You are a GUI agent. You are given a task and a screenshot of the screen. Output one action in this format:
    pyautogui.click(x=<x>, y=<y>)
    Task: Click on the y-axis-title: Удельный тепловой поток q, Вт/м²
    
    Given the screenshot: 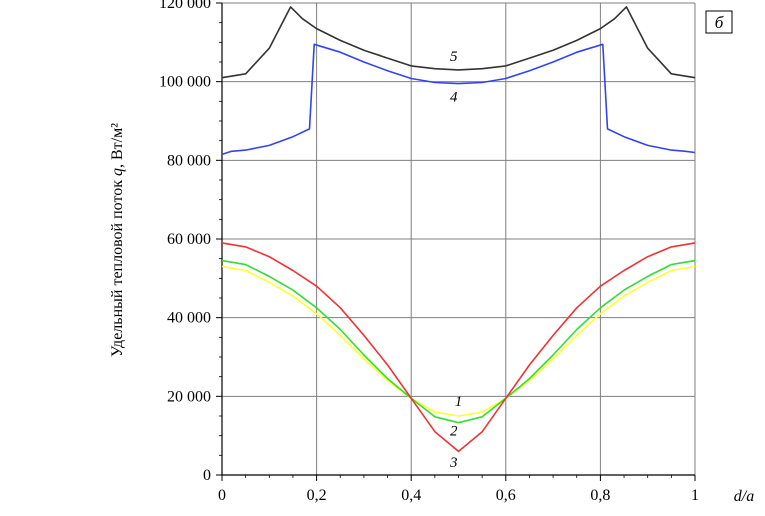 What is the action you would take?
    pyautogui.click(x=117, y=240)
    